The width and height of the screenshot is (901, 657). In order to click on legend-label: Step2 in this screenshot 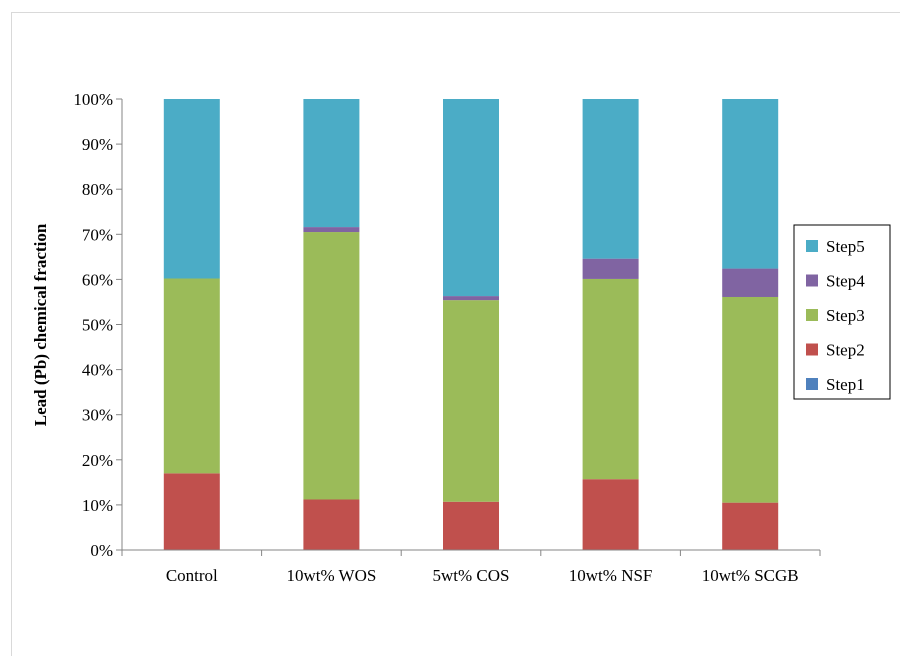, I will do `click(845, 350)`.